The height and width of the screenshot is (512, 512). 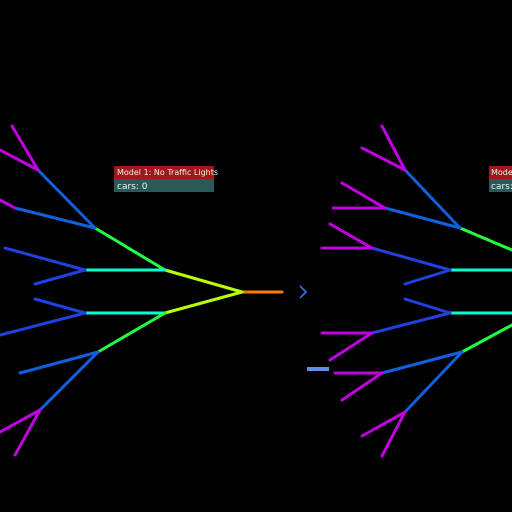 I want to click on model-title: Mode, so click(x=501, y=172).